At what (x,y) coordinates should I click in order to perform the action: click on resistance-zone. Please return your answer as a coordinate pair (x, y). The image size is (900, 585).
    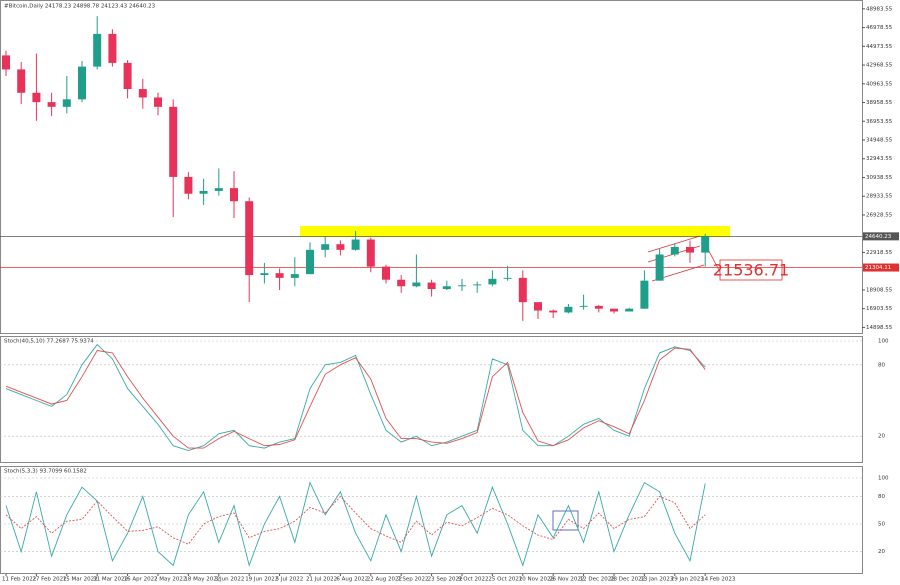
    Looking at the image, I should click on (515, 231).